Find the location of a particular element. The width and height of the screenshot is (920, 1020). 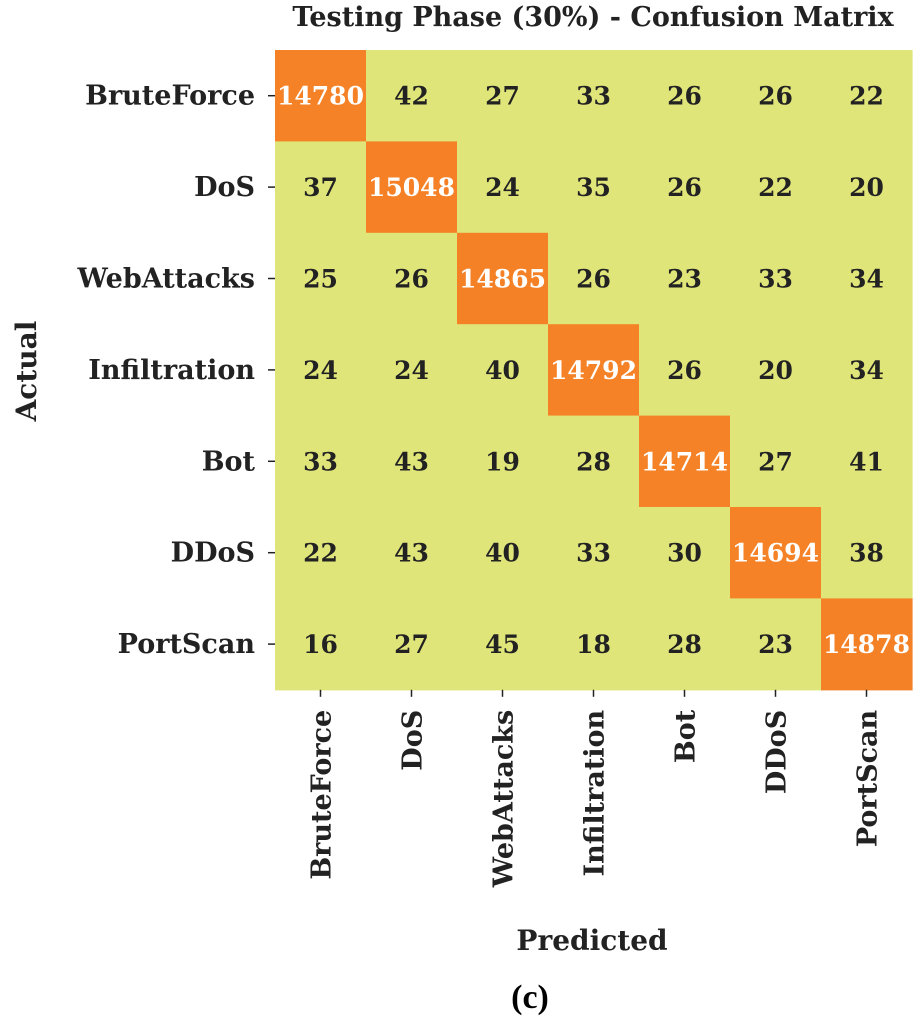

heatmap-cell-bruteforce-dos is located at coordinates (412, 96).